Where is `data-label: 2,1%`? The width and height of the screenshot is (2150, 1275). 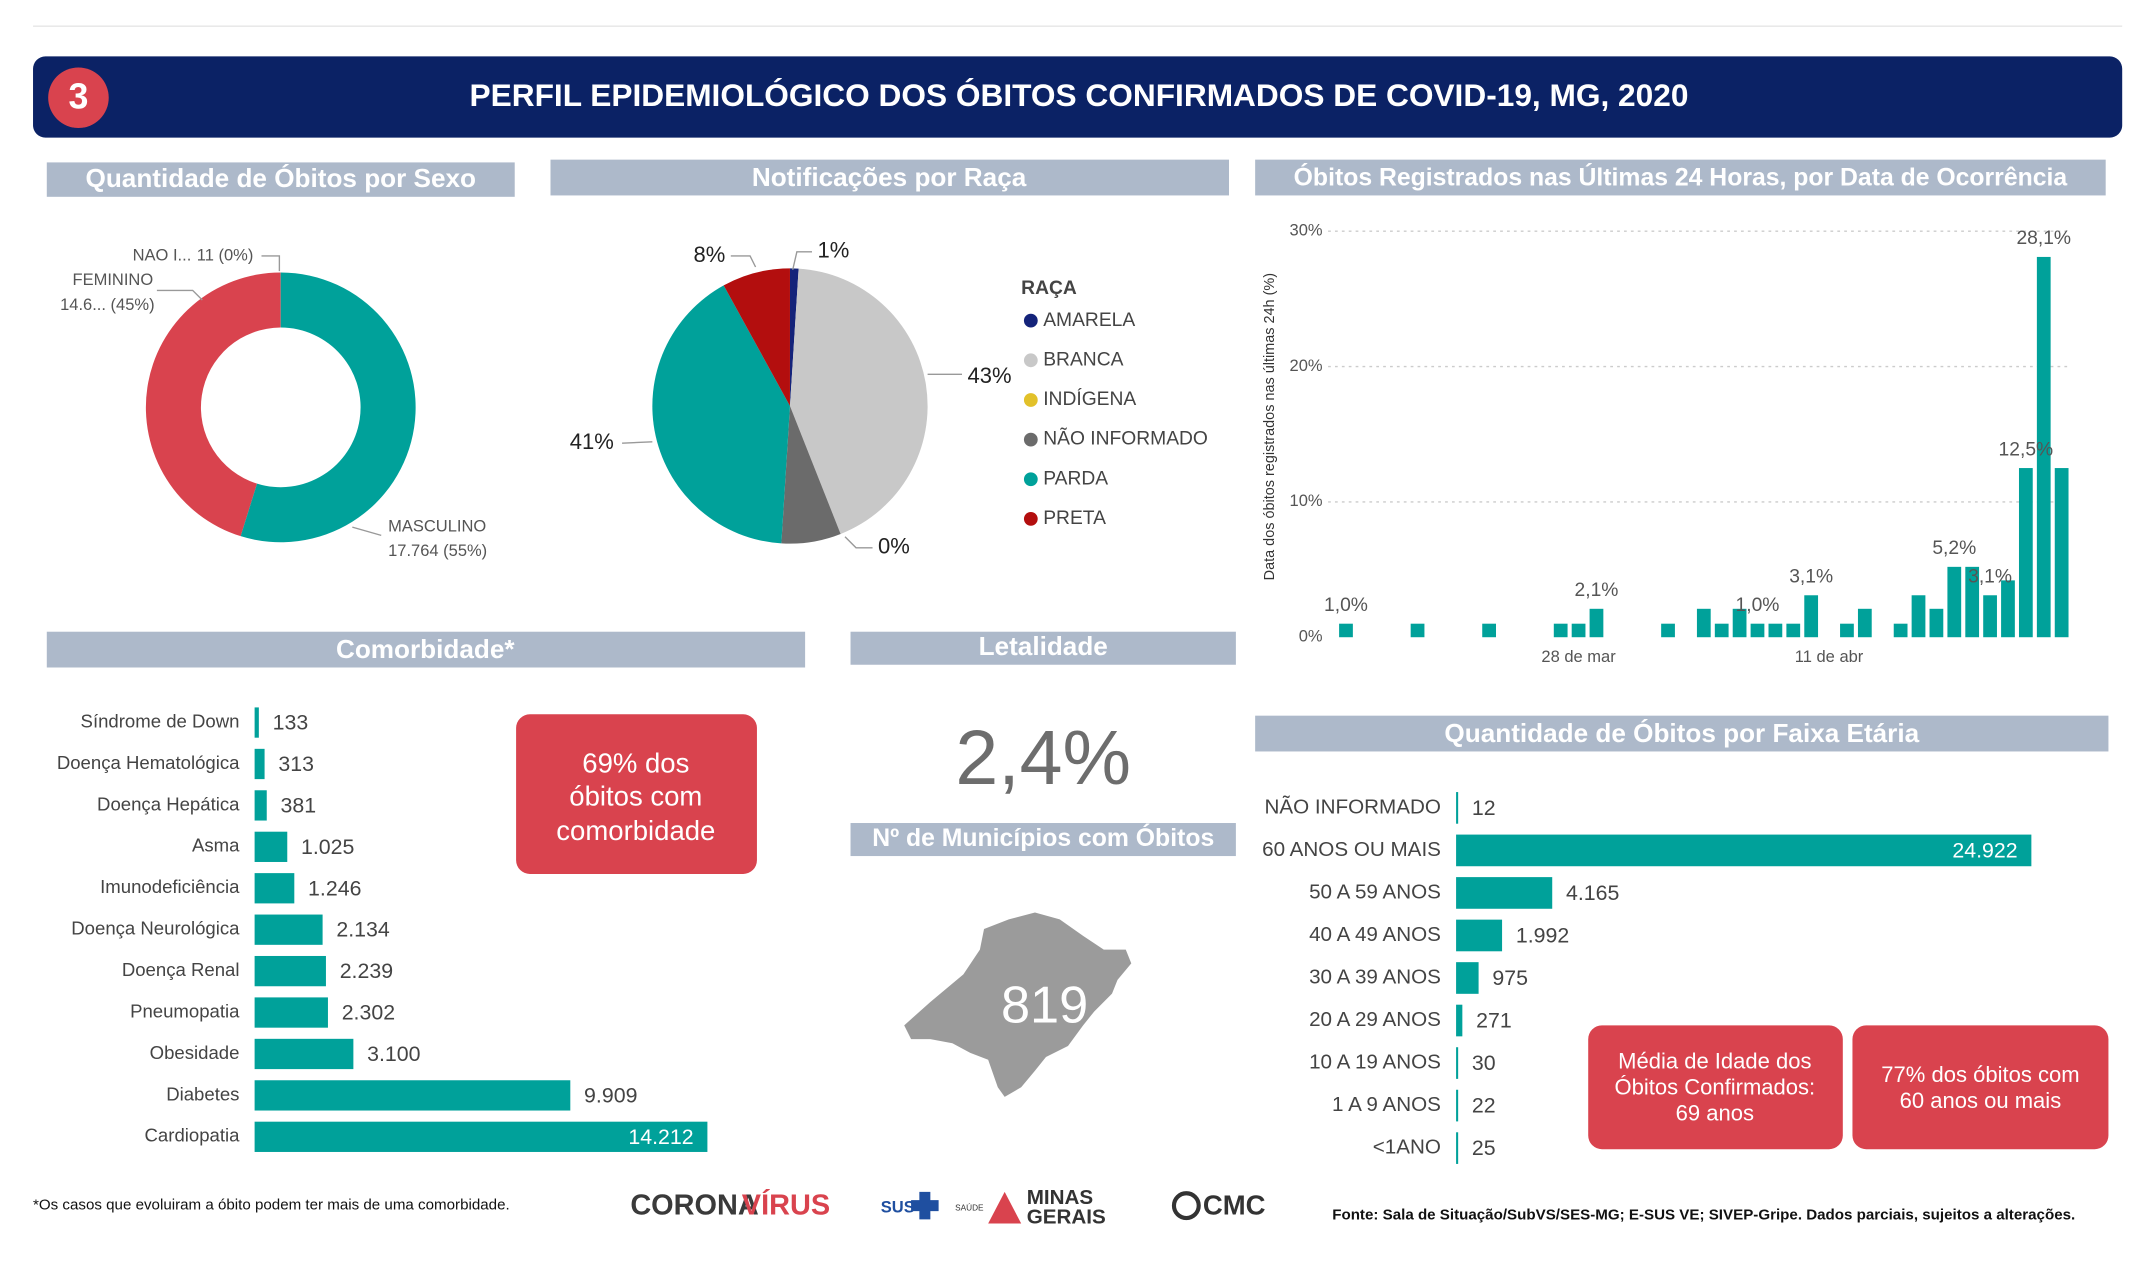 data-label: 2,1% is located at coordinates (1597, 590).